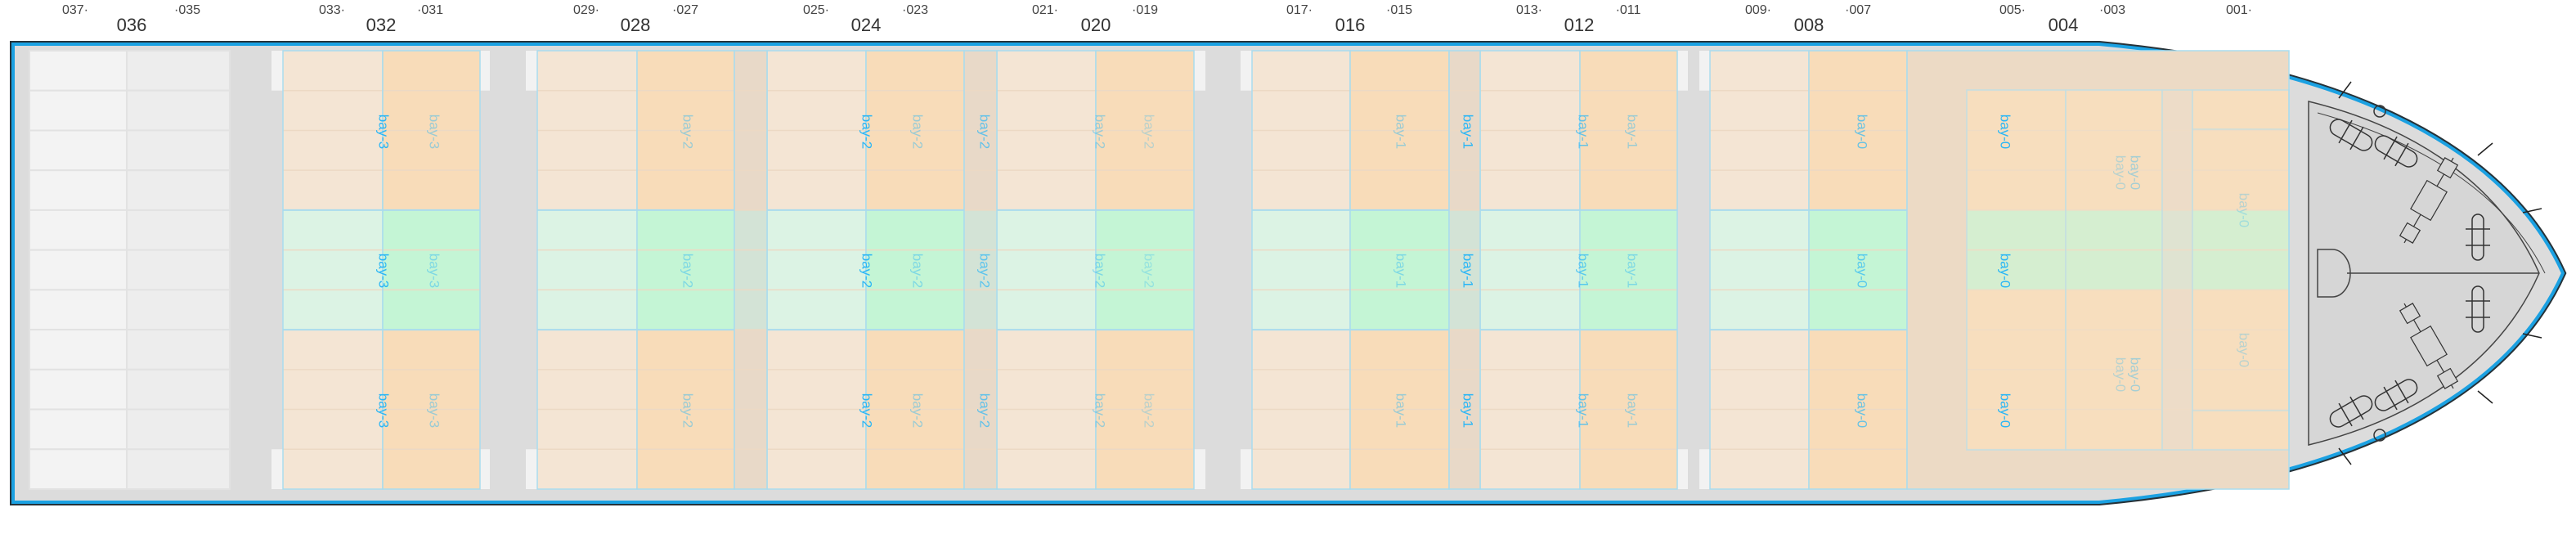 The height and width of the screenshot is (539, 2576). Describe the element at coordinates (430, 10) in the screenshot. I see `frame-number: ·031` at that location.